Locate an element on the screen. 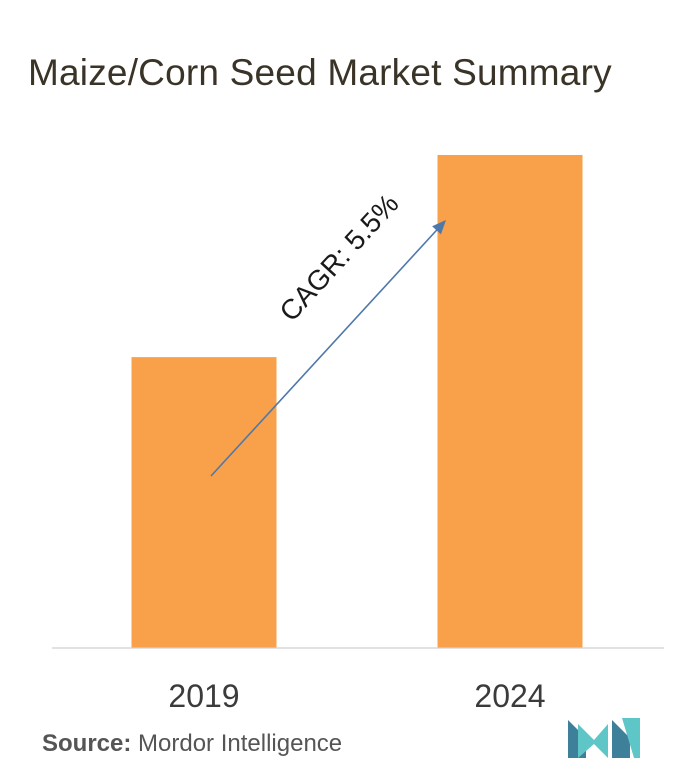  source-name: Mordor Intelligence is located at coordinates (240, 743).